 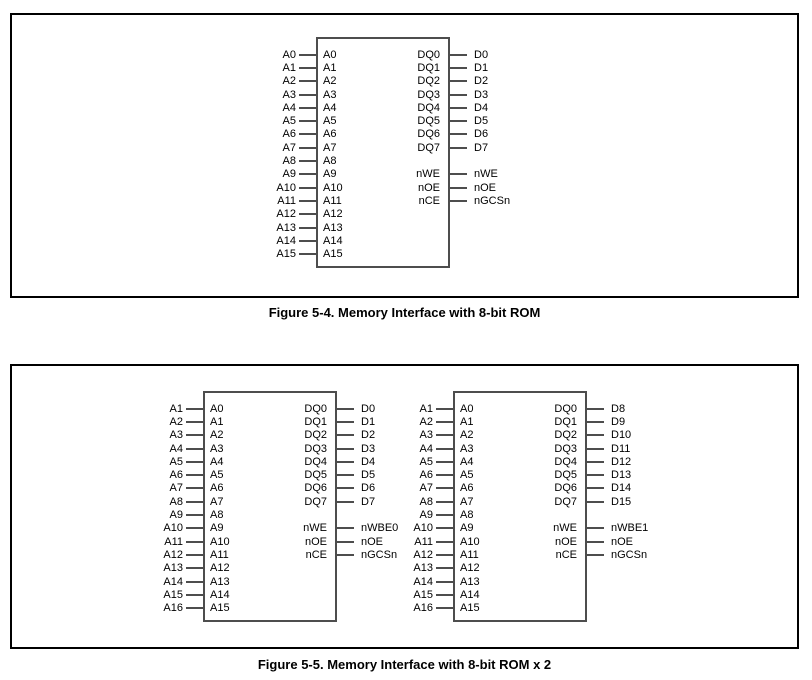 I want to click on pin-ext-left-label: A16, so click(x=423, y=608).